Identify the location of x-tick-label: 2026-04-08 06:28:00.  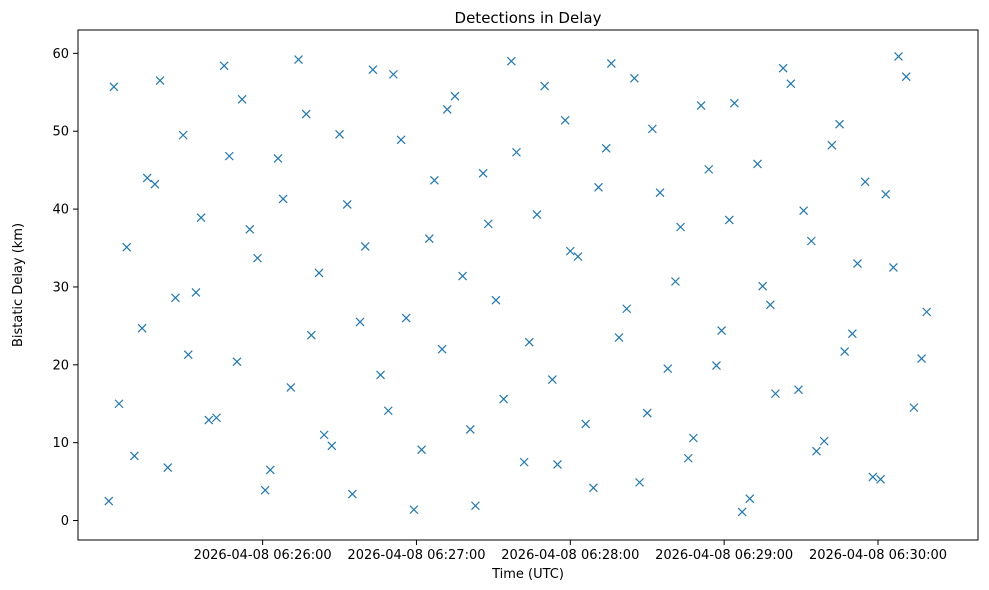
(570, 555).